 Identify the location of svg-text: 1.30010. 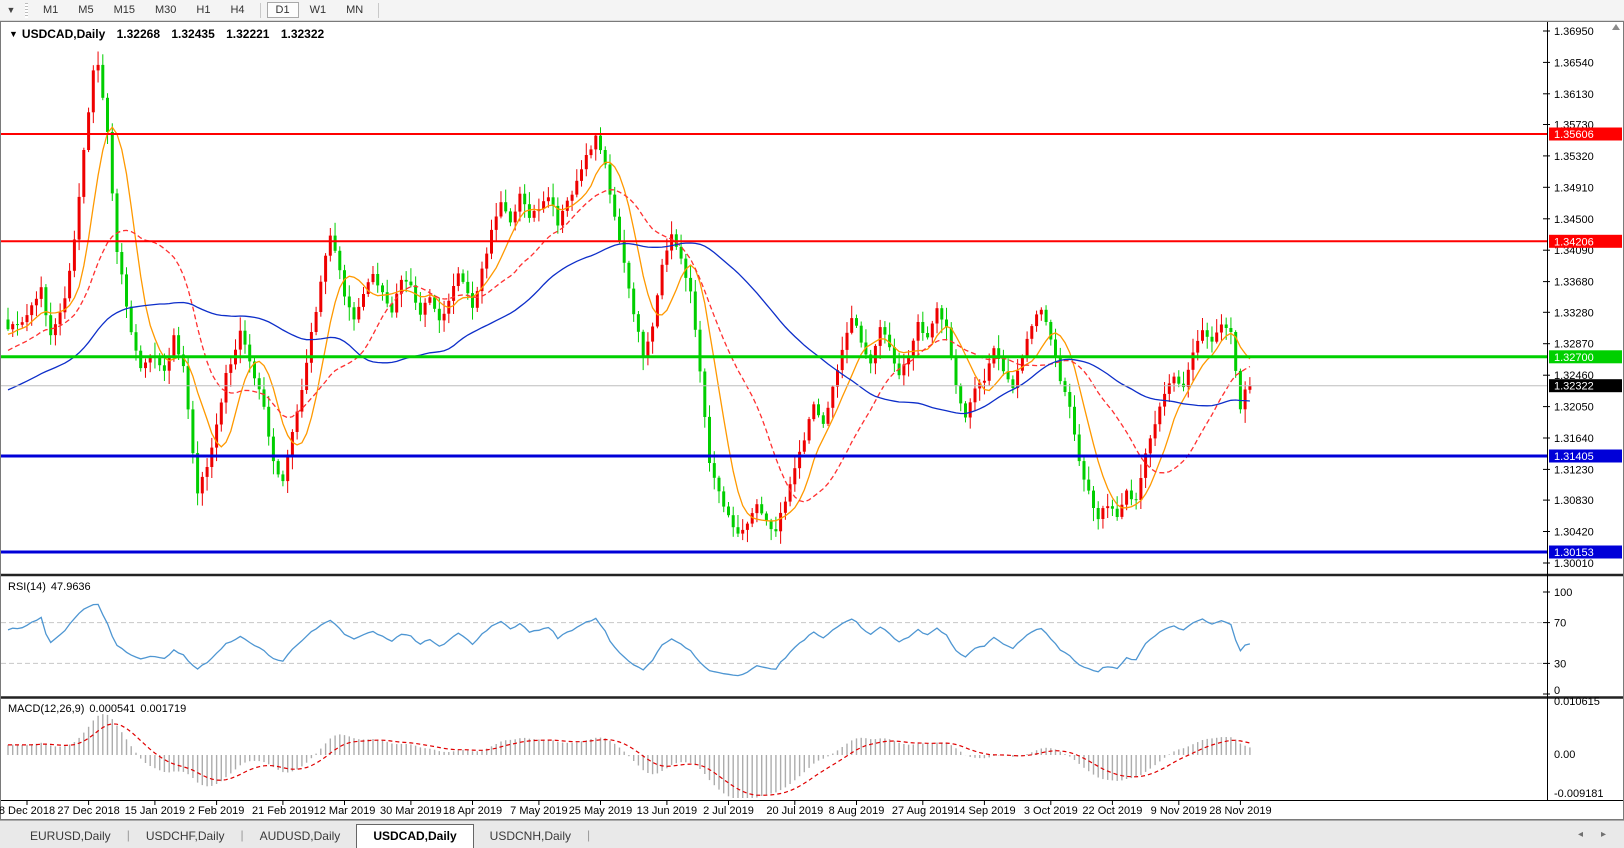
(1574, 564).